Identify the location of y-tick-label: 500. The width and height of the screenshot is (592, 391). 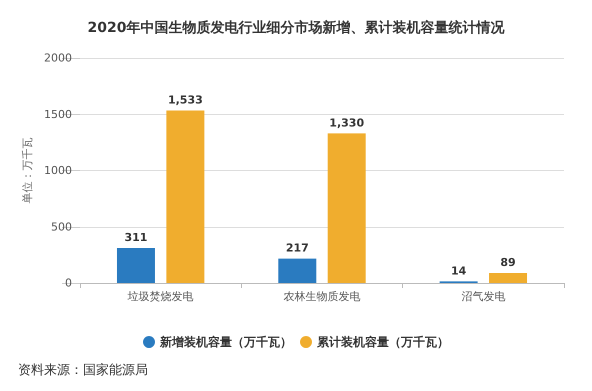
(61, 227).